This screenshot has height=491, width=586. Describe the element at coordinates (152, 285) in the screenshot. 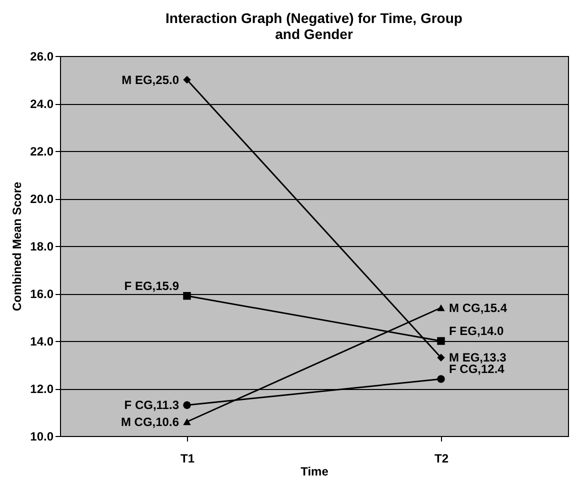

I see `data-label: F EG,15.9` at that location.